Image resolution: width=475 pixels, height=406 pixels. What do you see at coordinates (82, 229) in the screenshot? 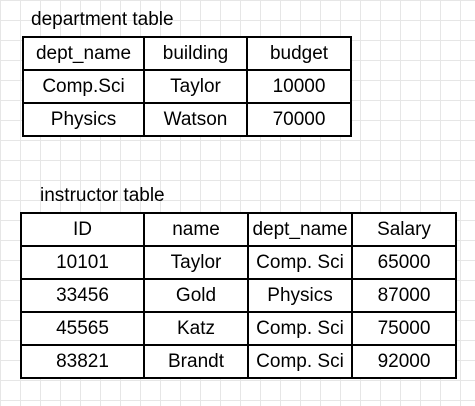
I see `header-cell-id: ID` at bounding box center [82, 229].